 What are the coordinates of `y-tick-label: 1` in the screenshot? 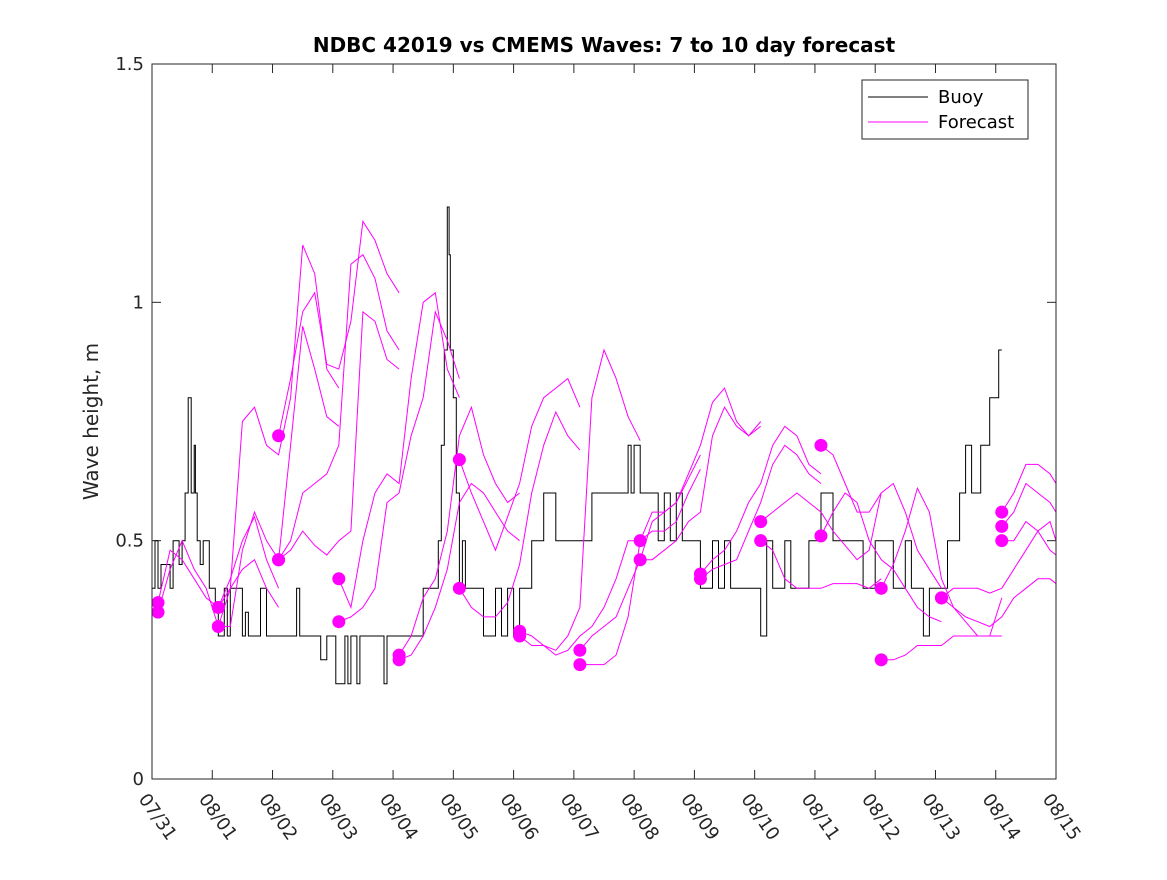 It's located at (138, 302).